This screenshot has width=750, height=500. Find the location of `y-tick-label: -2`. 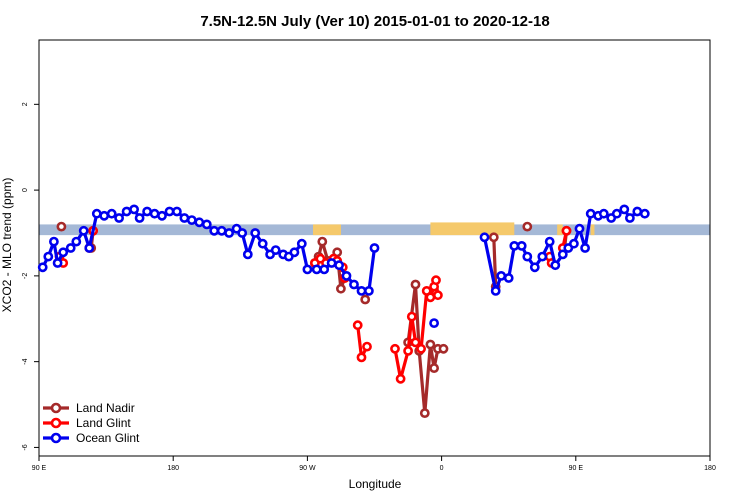

y-tick-label: -2 is located at coordinates (25, 276).